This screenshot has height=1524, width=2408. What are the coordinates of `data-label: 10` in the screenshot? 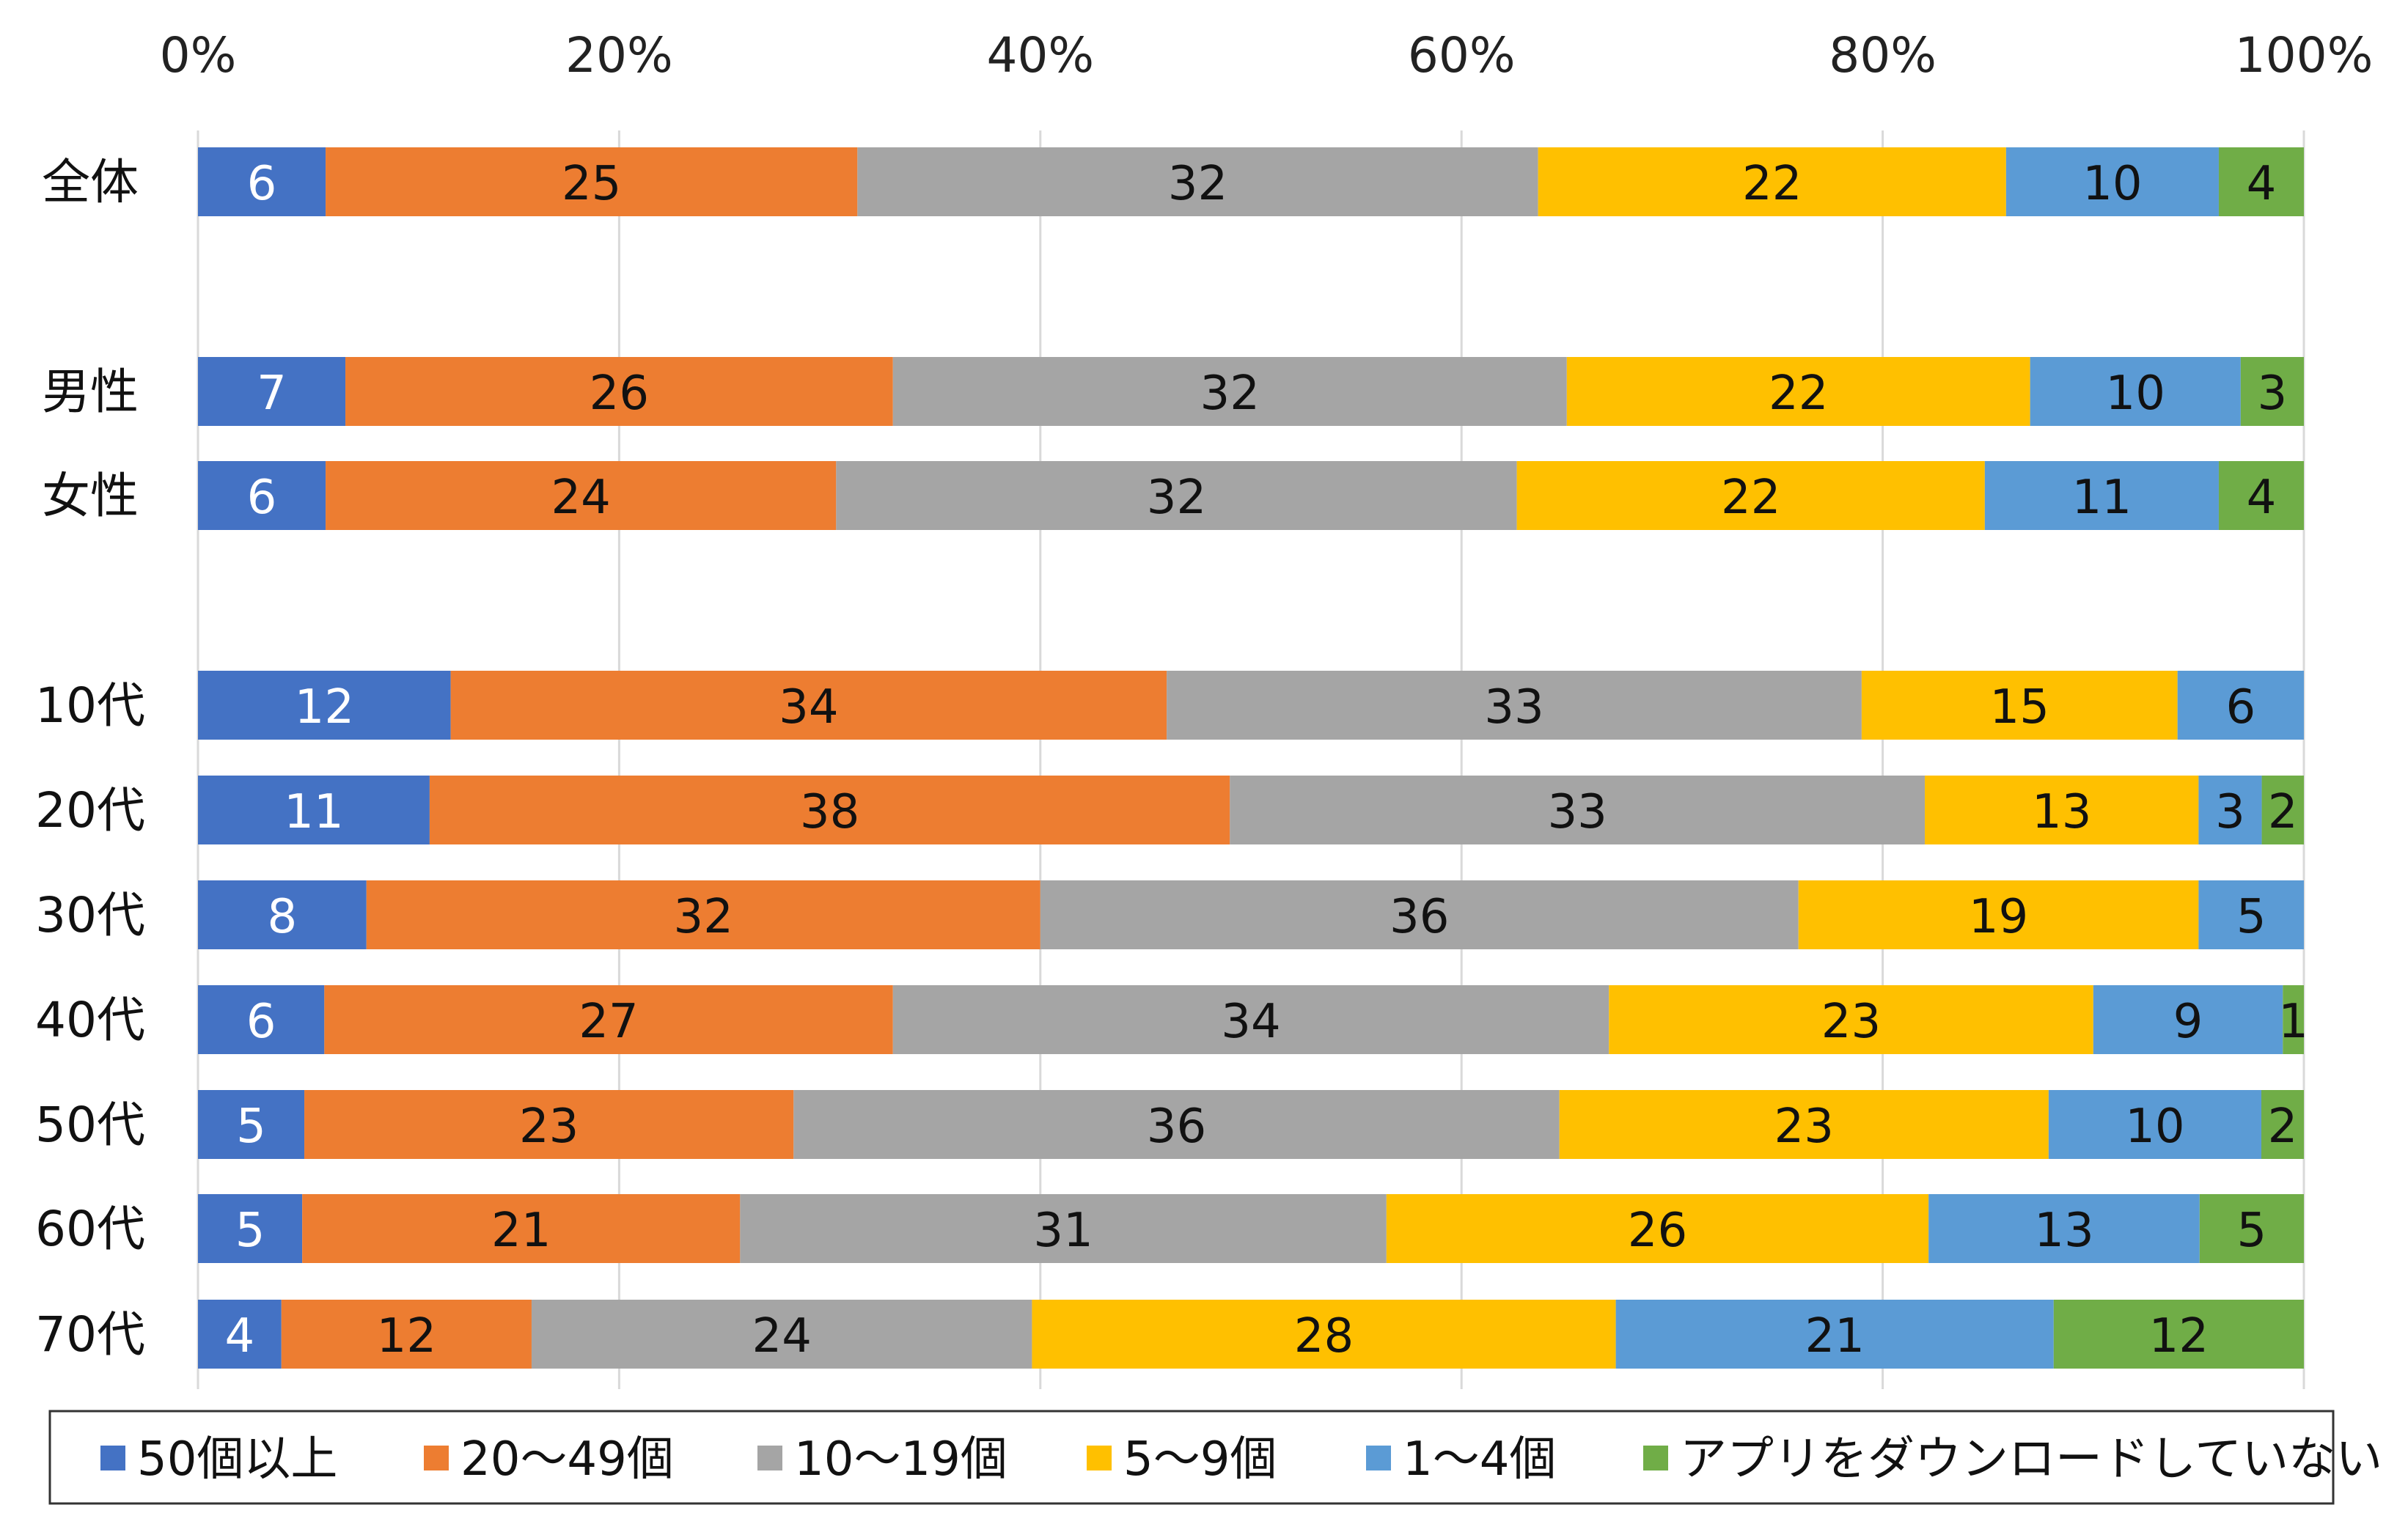 It's located at (2136, 394).